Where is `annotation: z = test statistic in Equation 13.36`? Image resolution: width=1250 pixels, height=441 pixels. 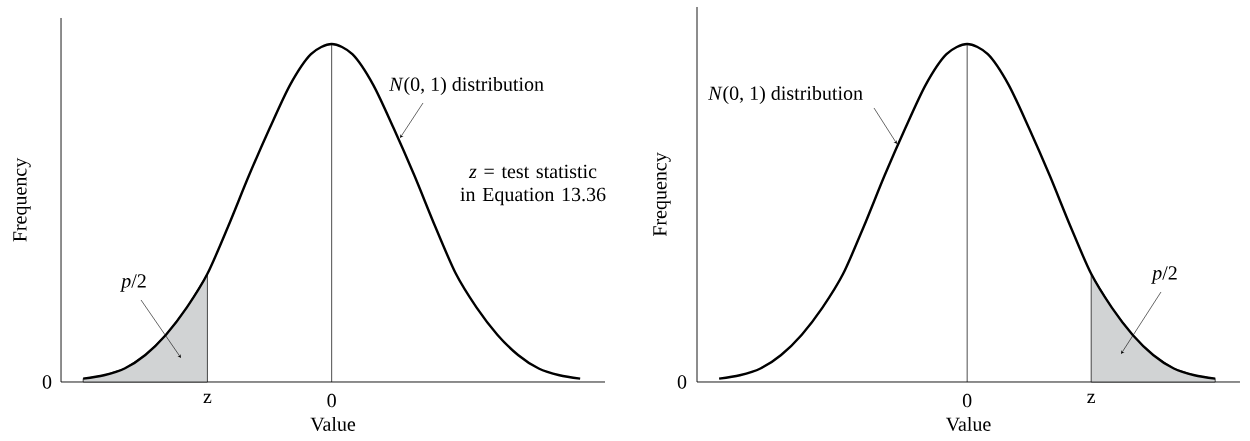
annotation: z = test statistic in Equation 13.36 is located at coordinates (533, 185).